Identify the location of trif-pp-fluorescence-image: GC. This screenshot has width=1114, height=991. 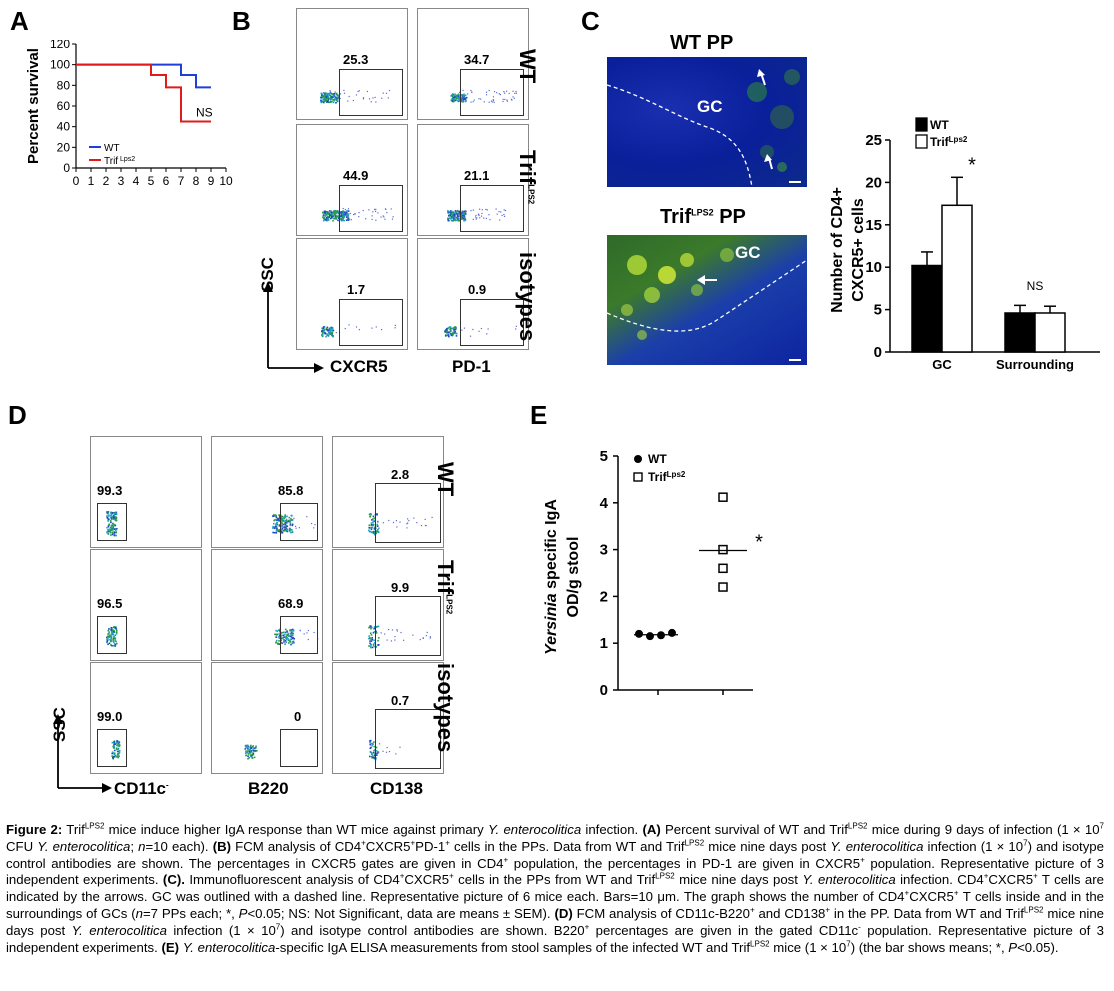
(707, 300).